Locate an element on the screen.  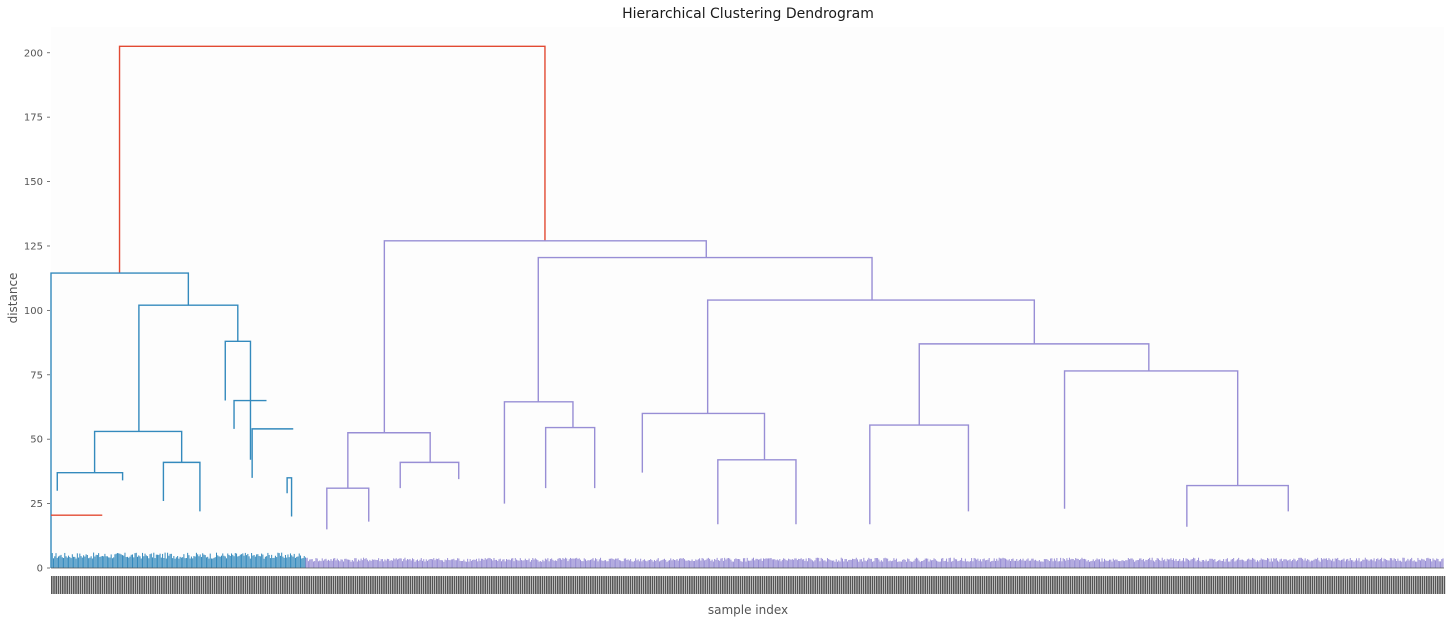
x-leaf-labels is located at coordinates (748, 585).